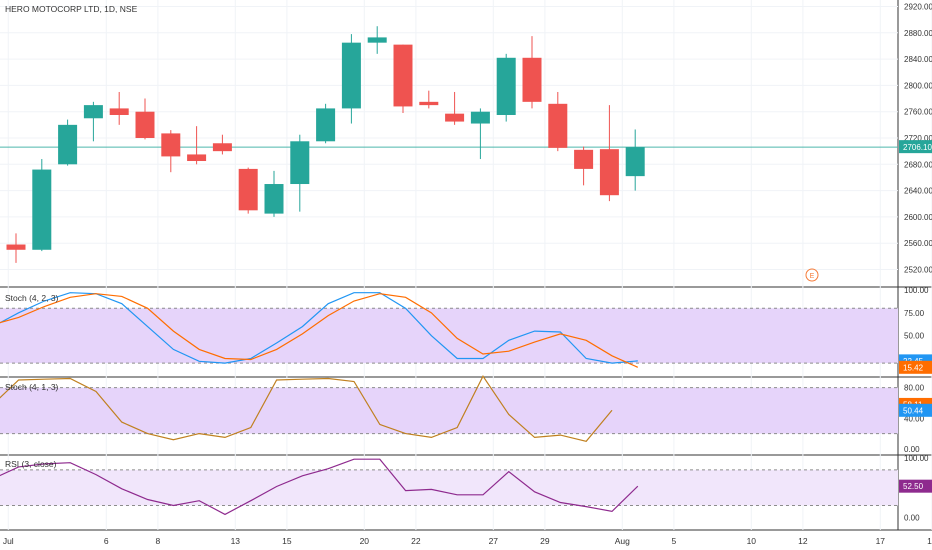 The height and width of the screenshot is (550, 932). What do you see at coordinates (914, 418) in the screenshot?
I see `stoch2-axis-label: 40.00` at bounding box center [914, 418].